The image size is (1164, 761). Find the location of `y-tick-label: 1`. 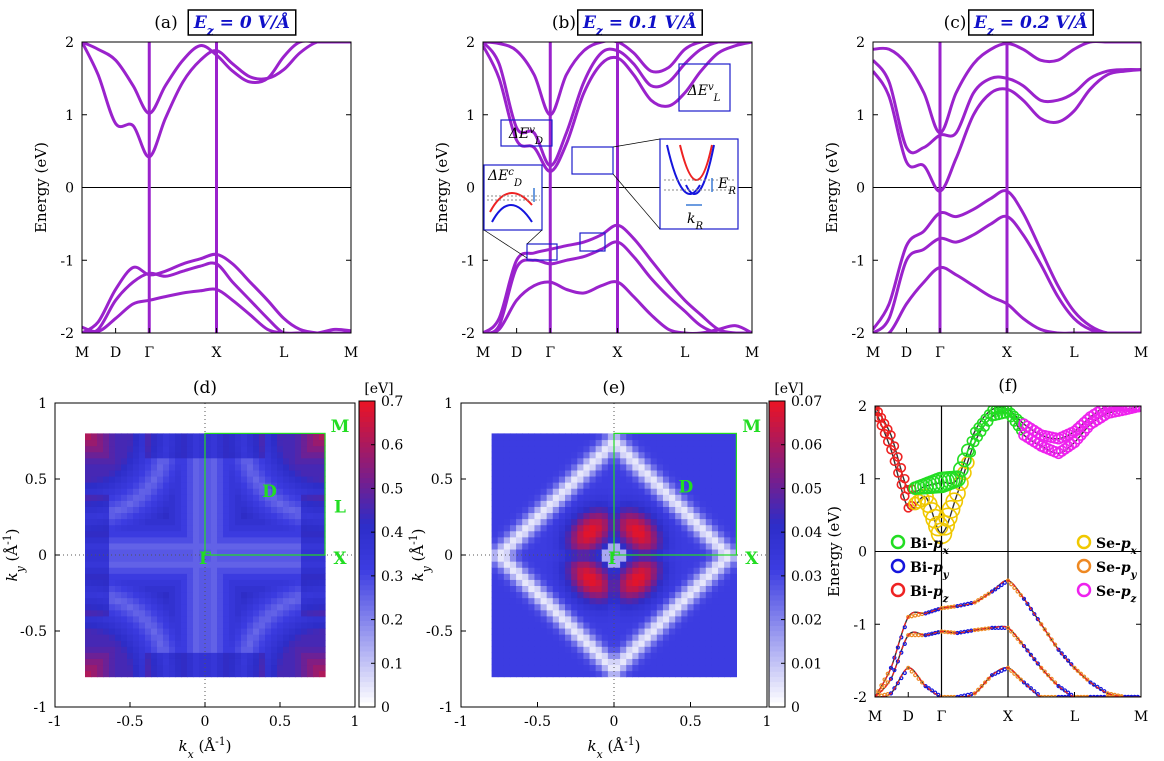

y-tick-label: 1 is located at coordinates (860, 116).